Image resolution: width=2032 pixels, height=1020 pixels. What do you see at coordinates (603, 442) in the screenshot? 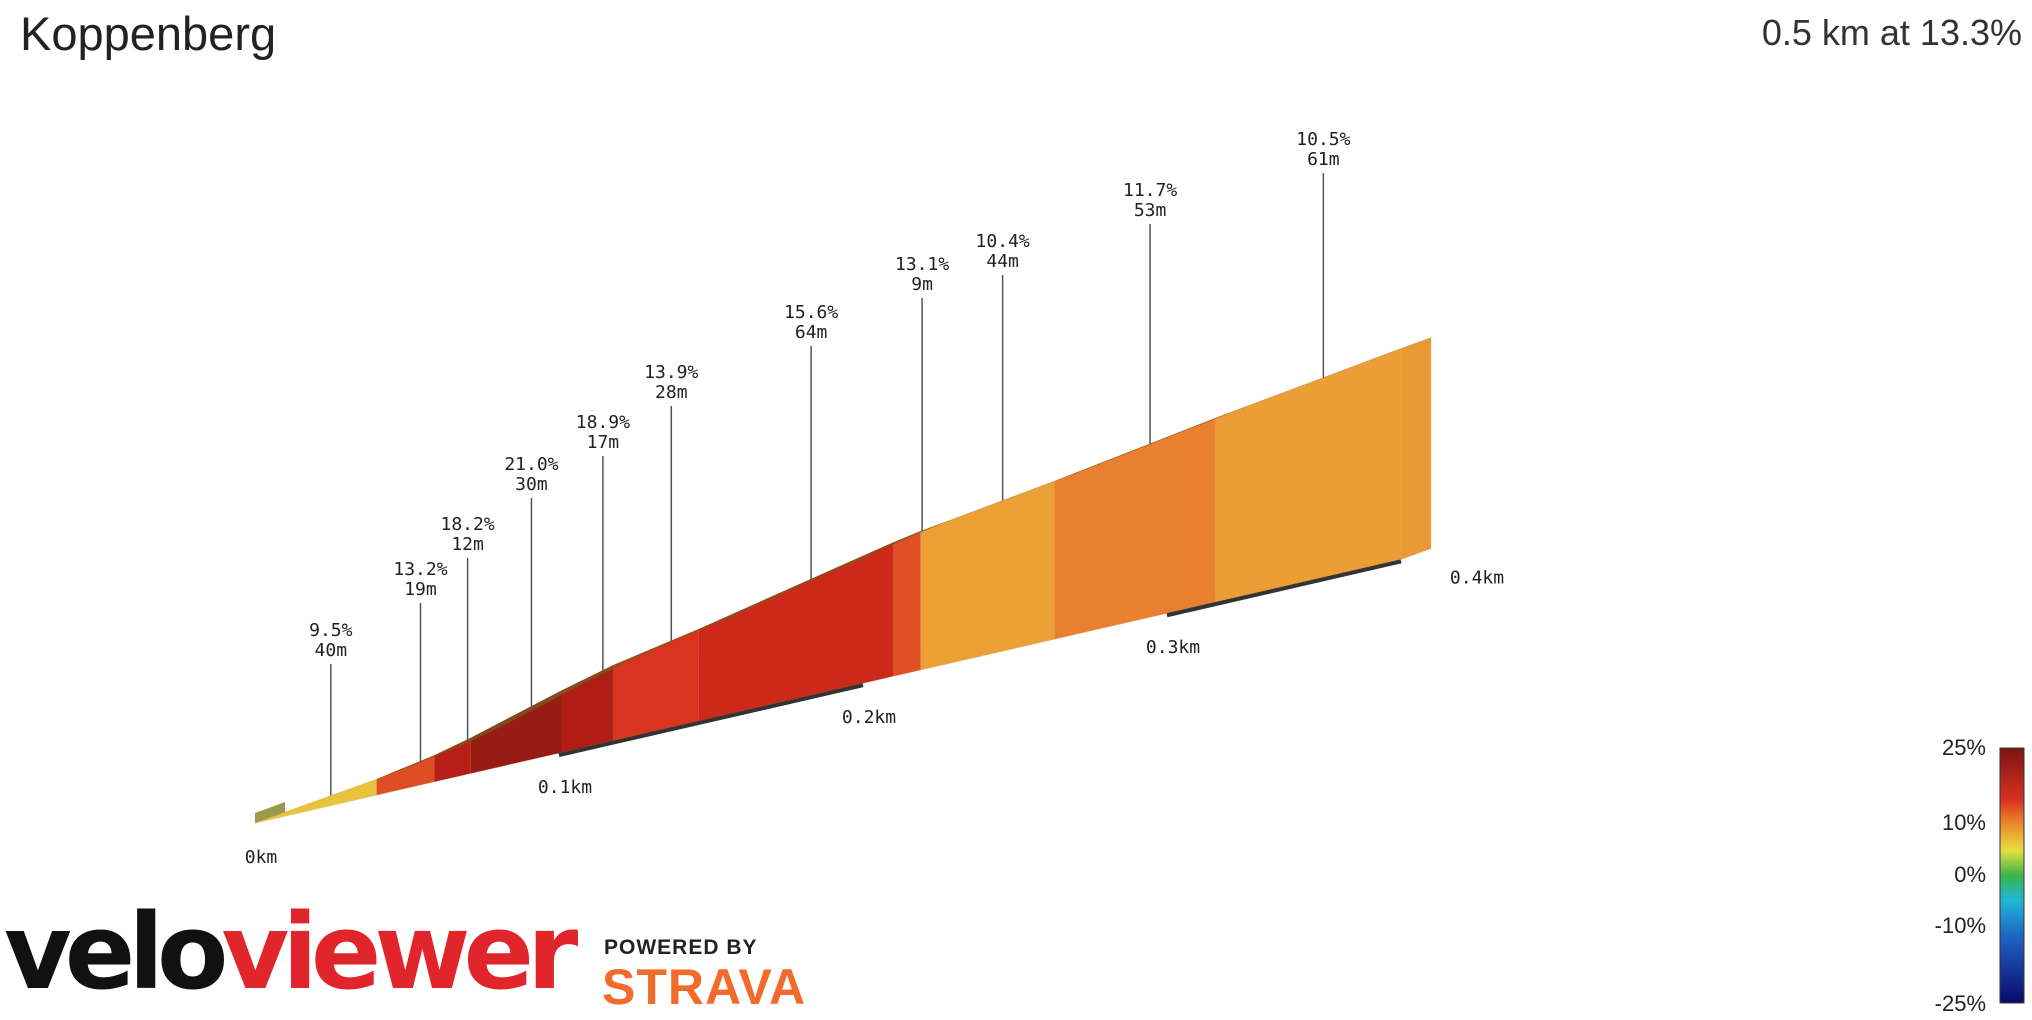
I see `segment-length-label: 17m` at bounding box center [603, 442].